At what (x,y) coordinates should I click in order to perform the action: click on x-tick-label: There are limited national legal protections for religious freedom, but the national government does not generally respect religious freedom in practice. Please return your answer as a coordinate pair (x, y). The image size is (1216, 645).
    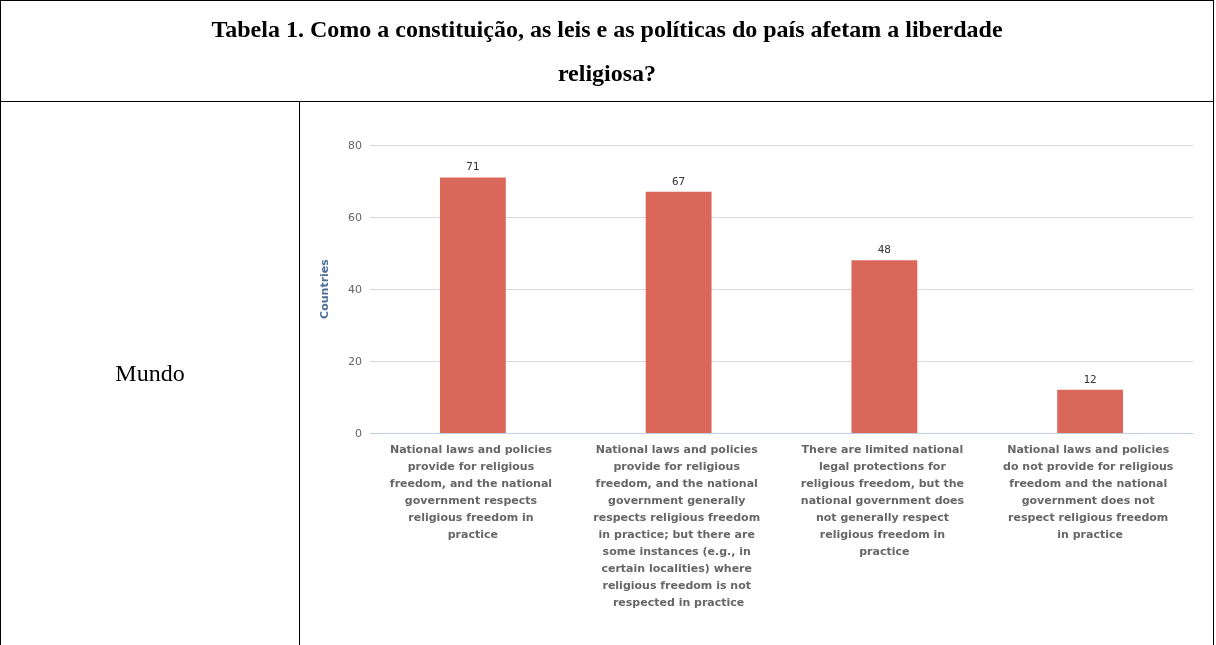
    Looking at the image, I should click on (884, 500).